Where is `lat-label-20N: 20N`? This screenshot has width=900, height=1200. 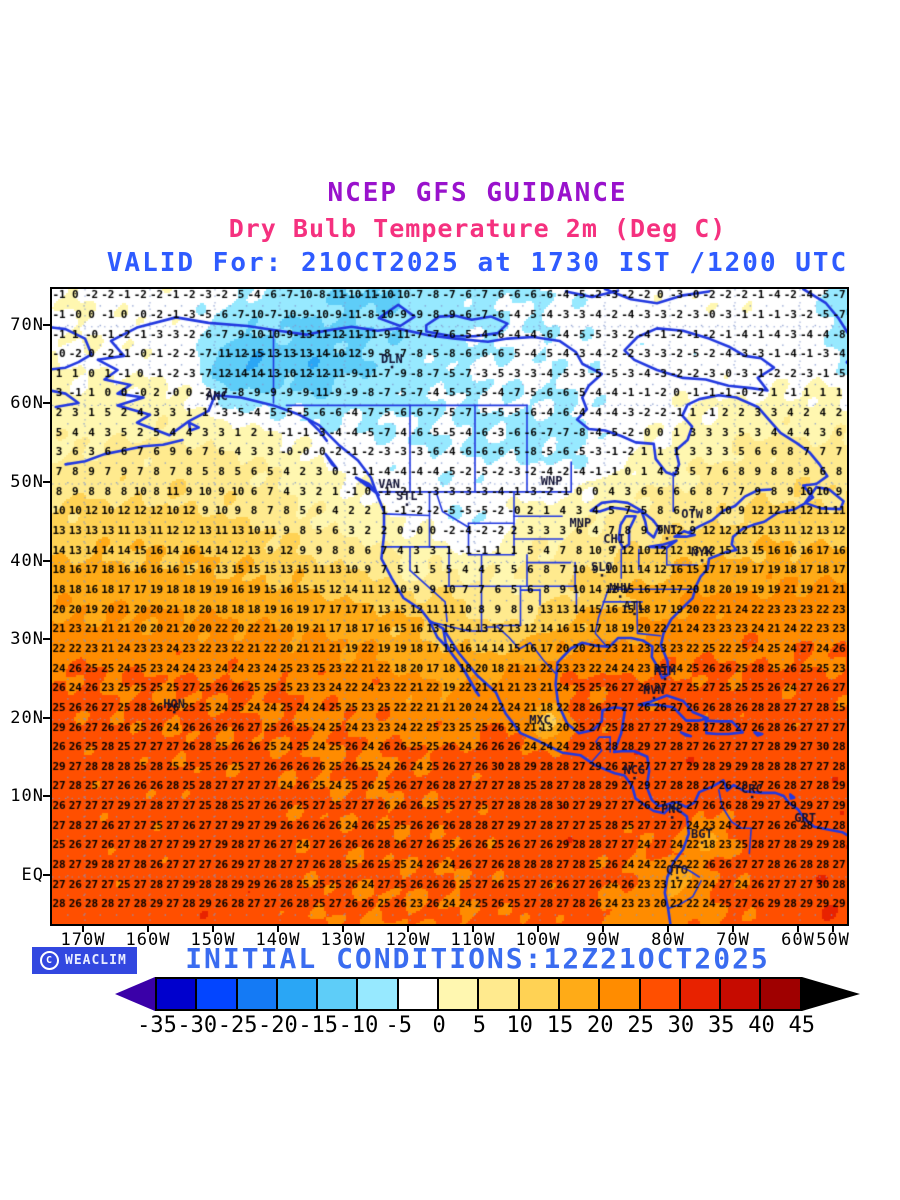 lat-label-20N: 20N is located at coordinates (27, 717).